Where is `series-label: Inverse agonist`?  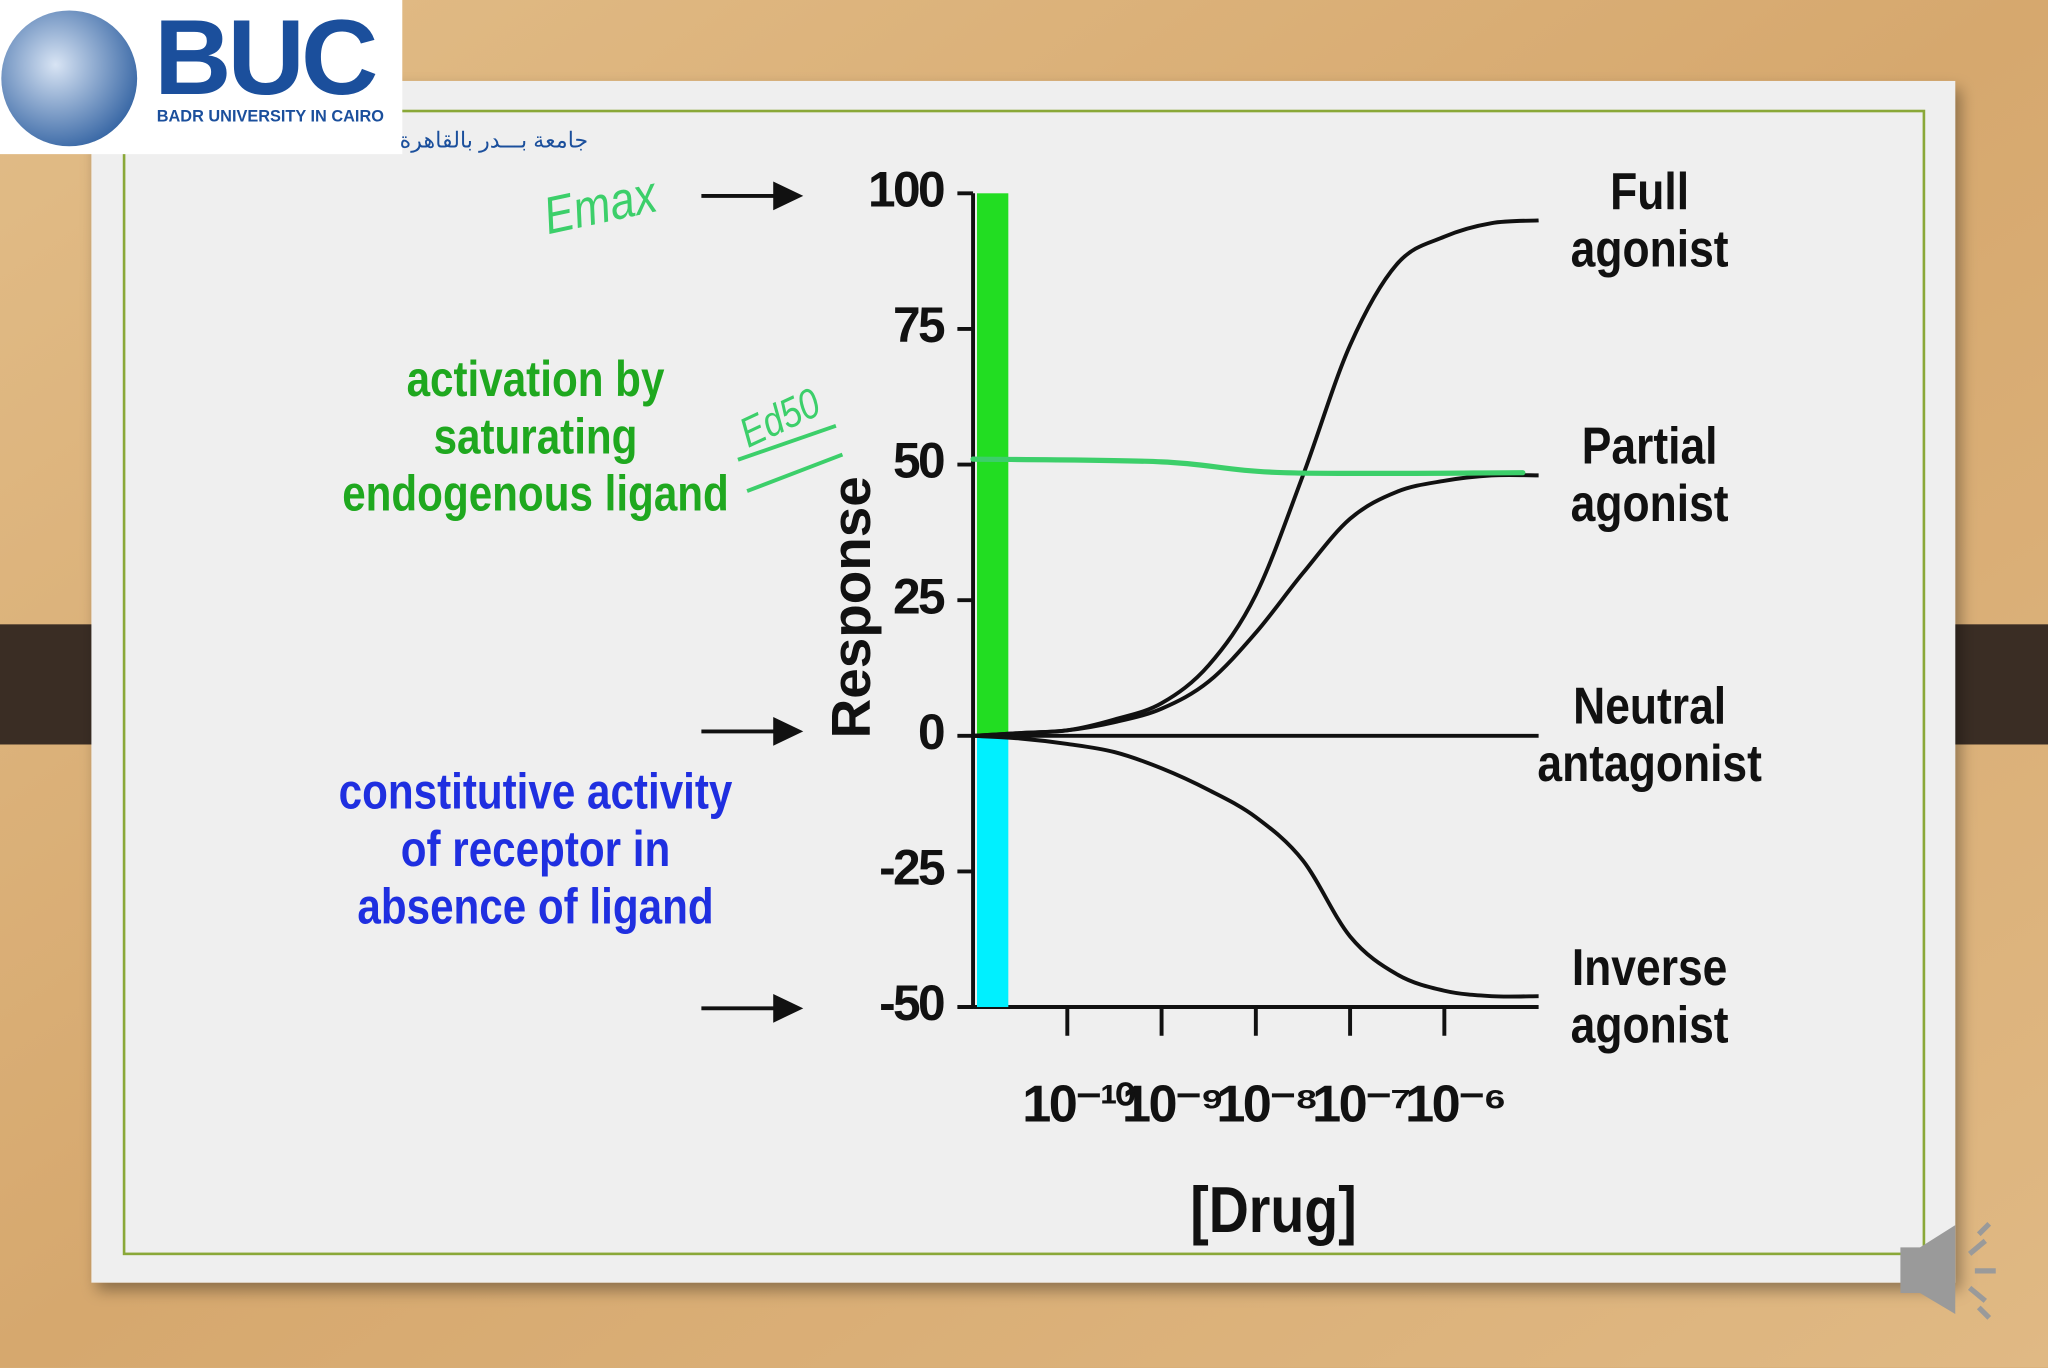
series-label: Inverse agonist is located at coordinates (1649, 996).